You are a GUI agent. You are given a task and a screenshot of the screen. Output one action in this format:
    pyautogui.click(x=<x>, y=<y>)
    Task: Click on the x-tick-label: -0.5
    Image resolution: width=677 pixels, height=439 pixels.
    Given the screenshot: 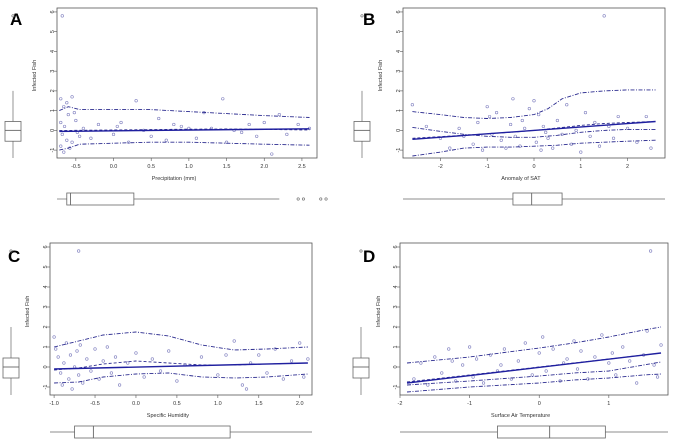 What is the action you would take?
    pyautogui.click(x=94, y=404)
    